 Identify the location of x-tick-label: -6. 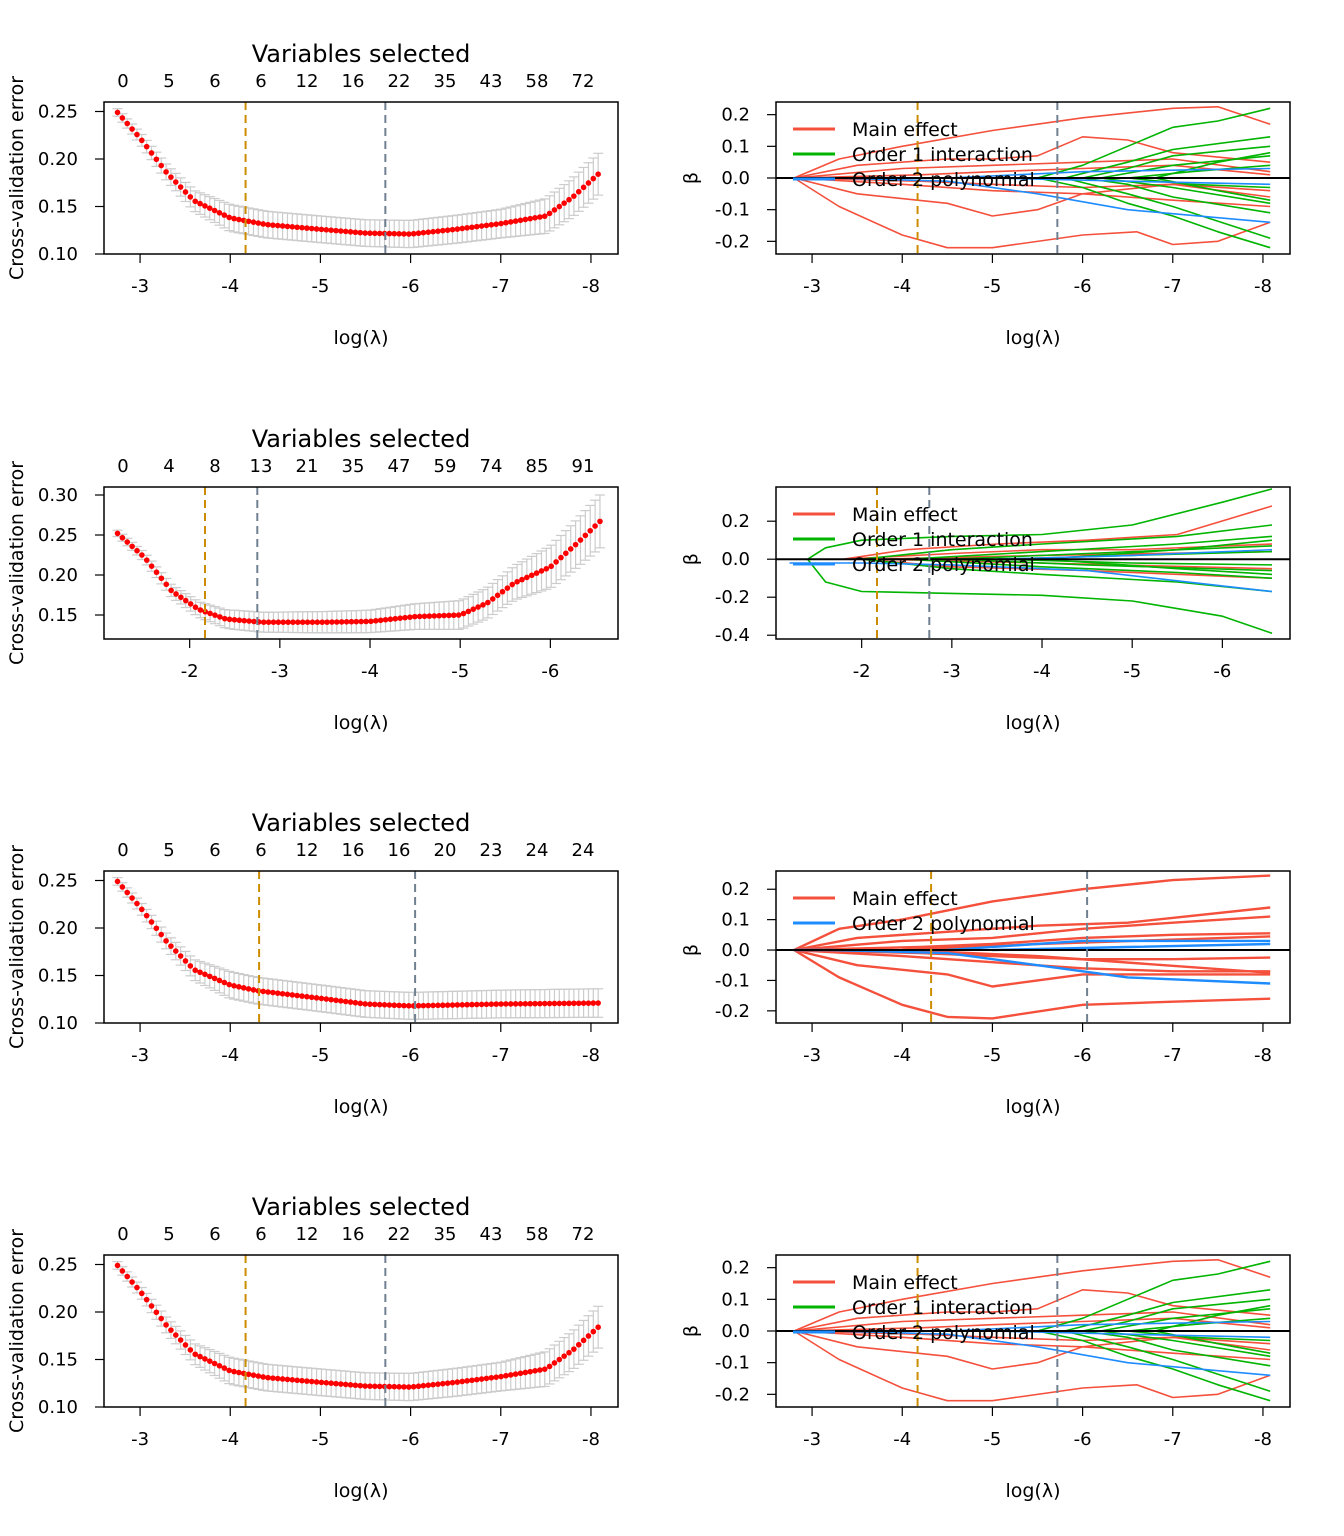
(1222, 671).